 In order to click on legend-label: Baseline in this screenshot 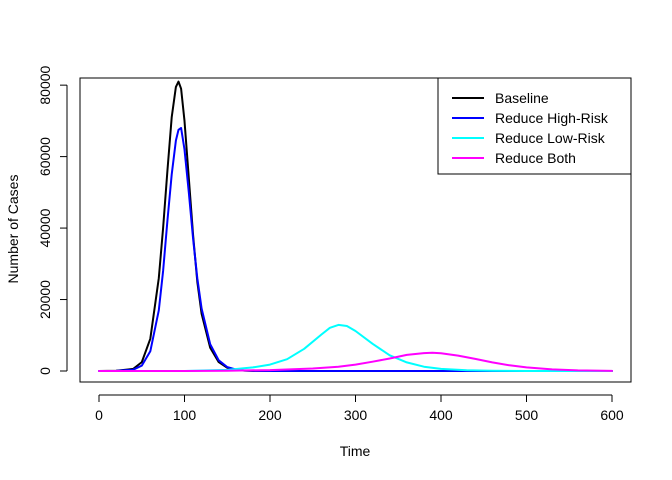, I will do `click(522, 98)`.